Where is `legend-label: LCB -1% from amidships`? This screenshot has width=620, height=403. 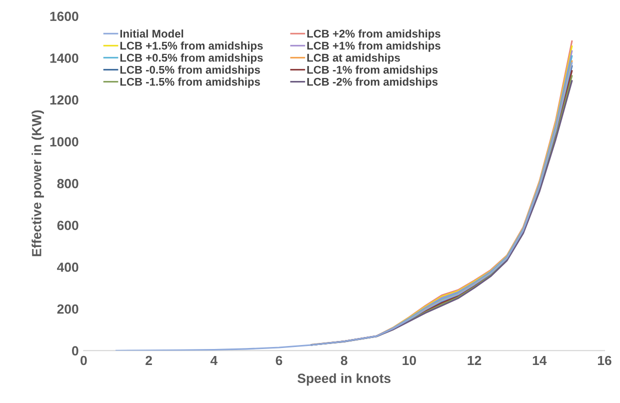 legend-label: LCB -1% from amidships is located at coordinates (372, 71).